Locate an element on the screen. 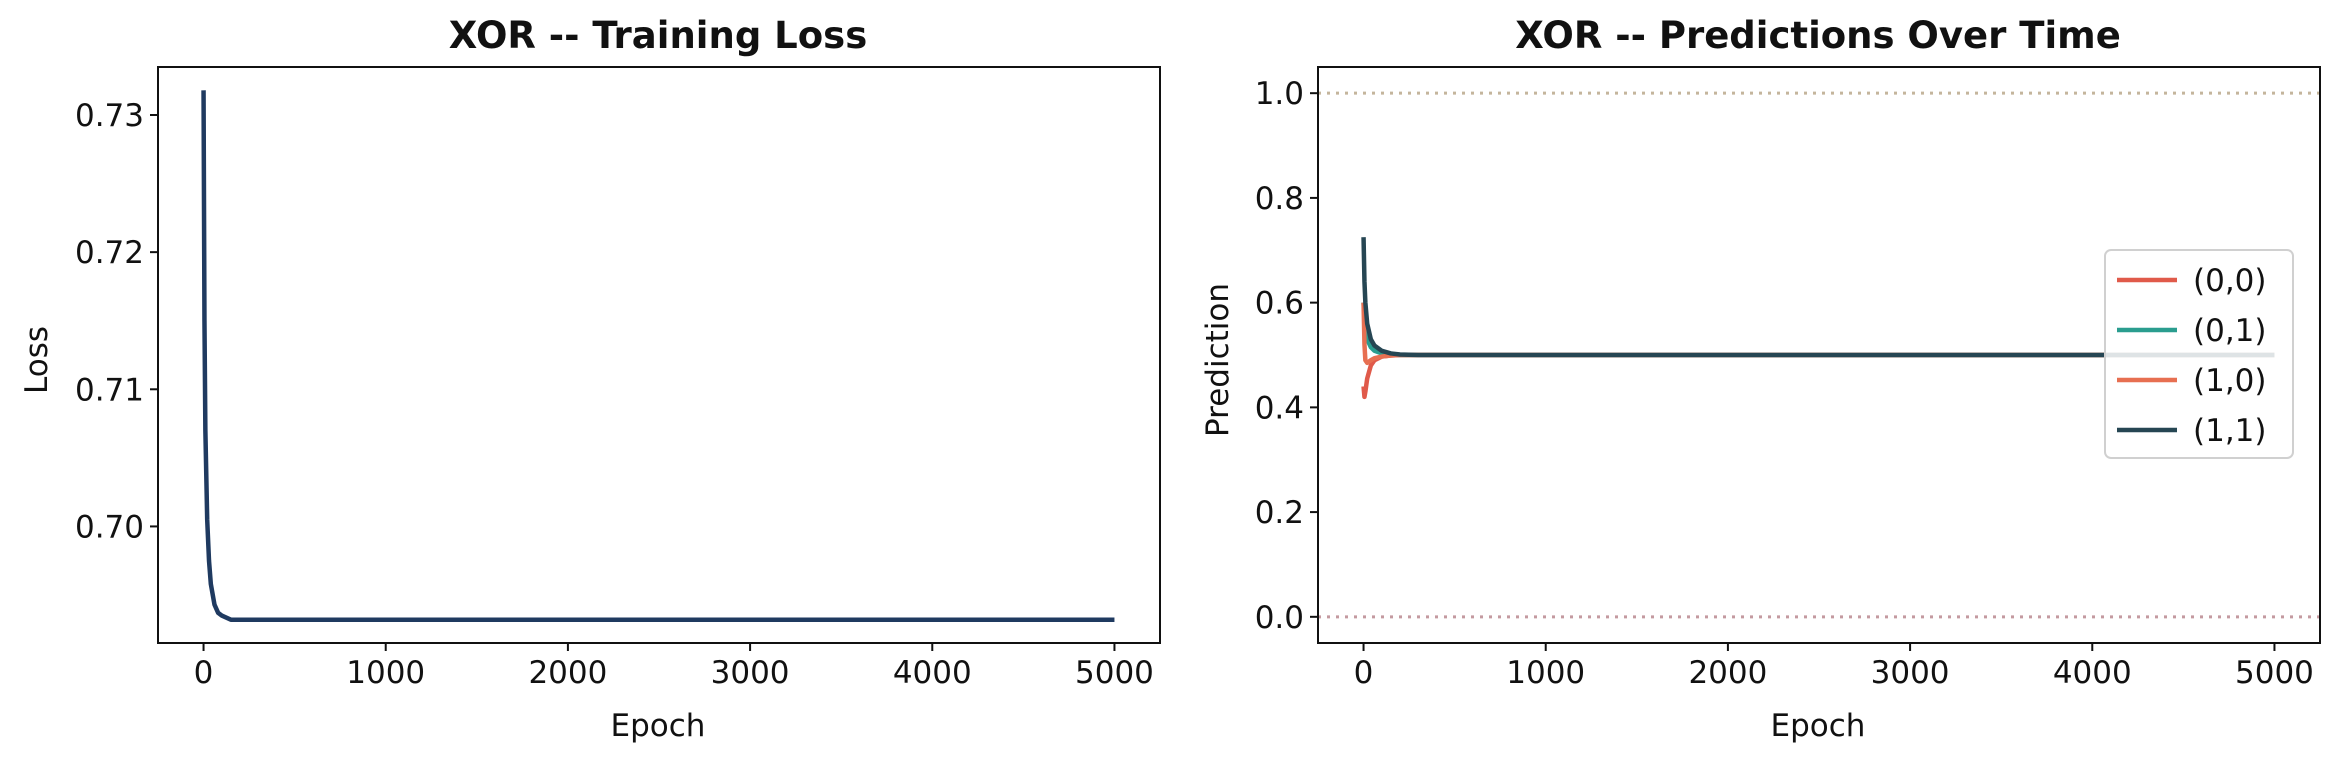 Image resolution: width=2341 pixels, height=762 pixels. y-tick-label: 0.71 is located at coordinates (109, 390).